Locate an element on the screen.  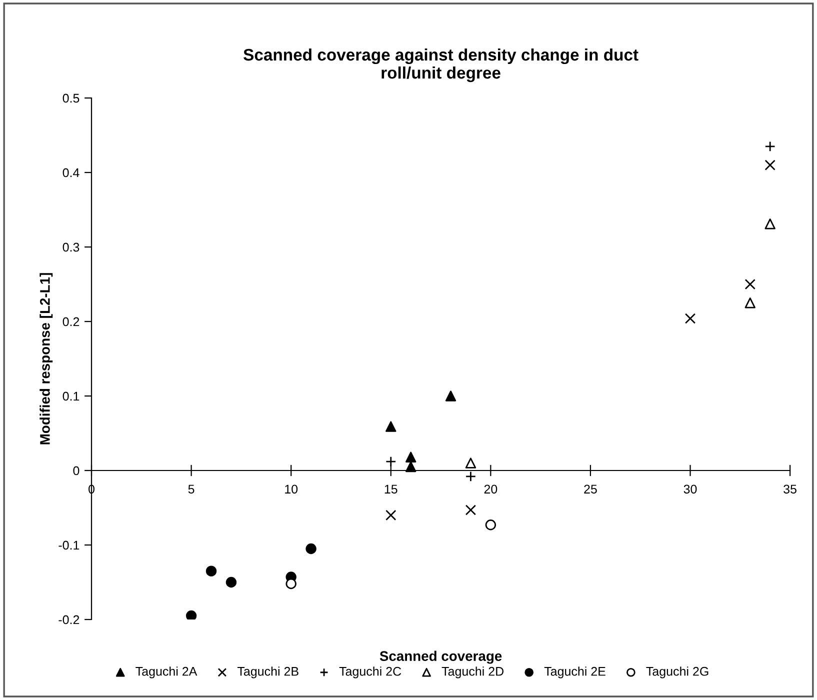
legend-label: Taguchi 2C is located at coordinates (370, 672).